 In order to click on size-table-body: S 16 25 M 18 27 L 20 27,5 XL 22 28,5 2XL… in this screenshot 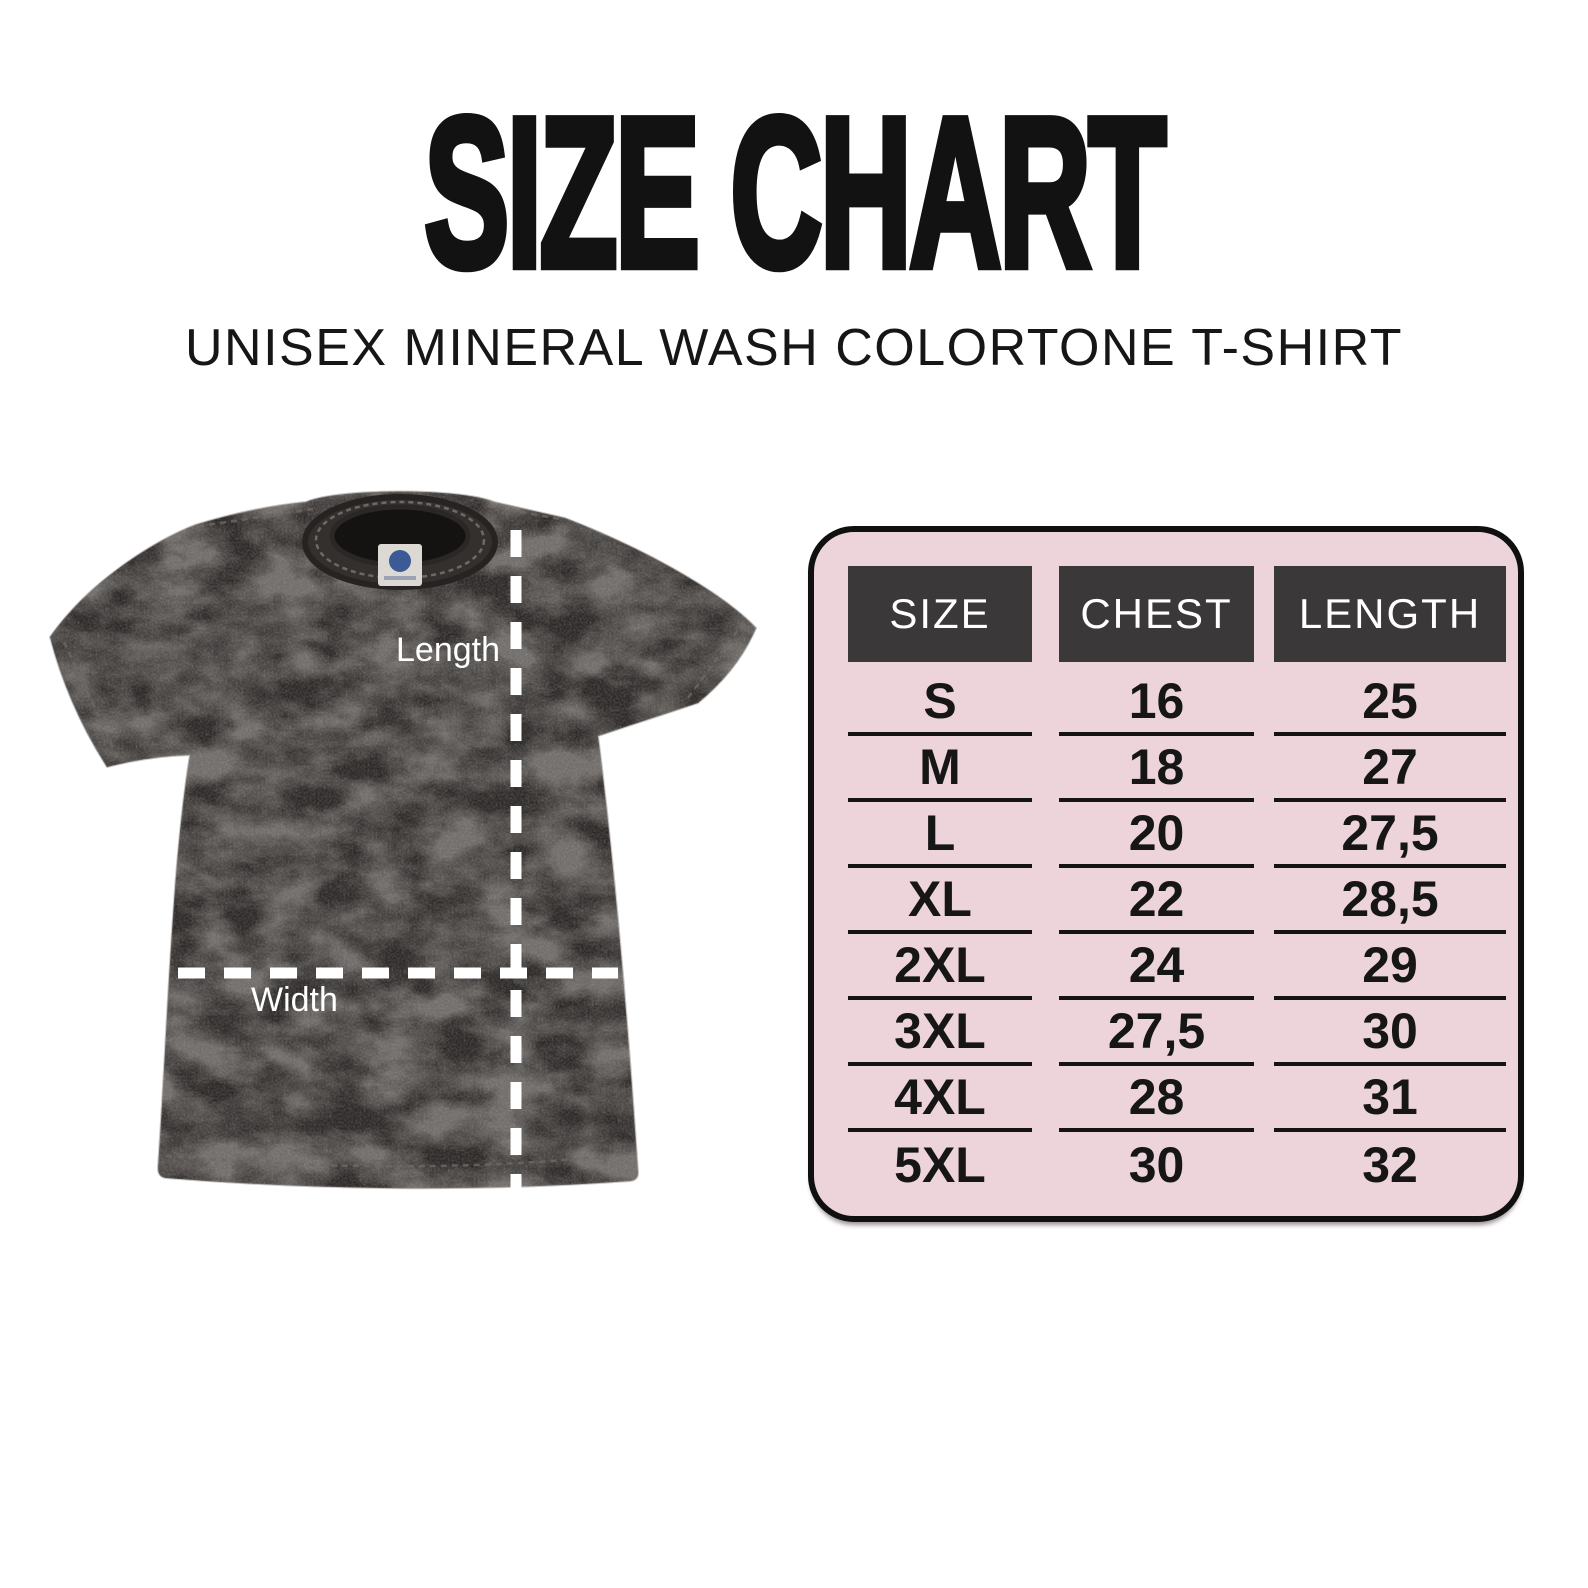, I will do `click(1183, 934)`.